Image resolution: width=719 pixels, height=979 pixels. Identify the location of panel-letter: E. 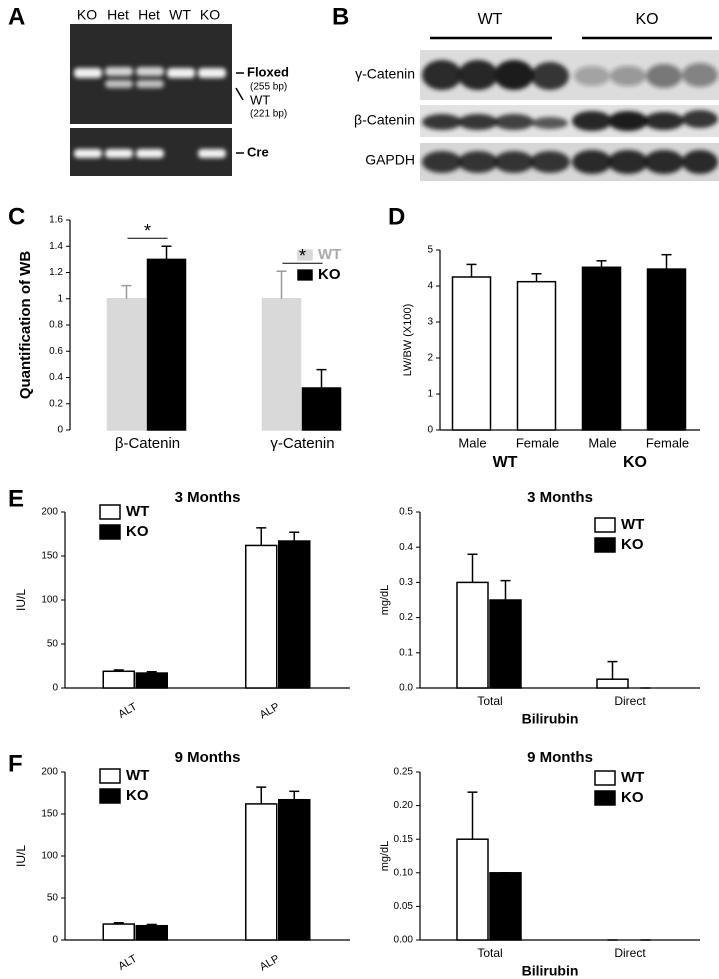
(16, 498).